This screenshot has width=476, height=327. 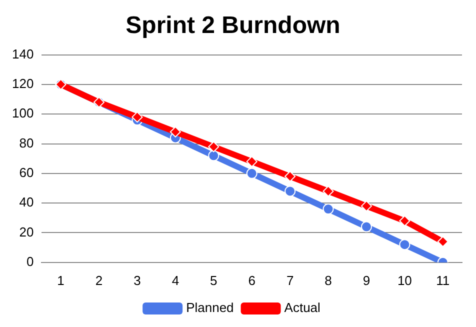 I want to click on x-tick-label: 4, so click(x=176, y=280).